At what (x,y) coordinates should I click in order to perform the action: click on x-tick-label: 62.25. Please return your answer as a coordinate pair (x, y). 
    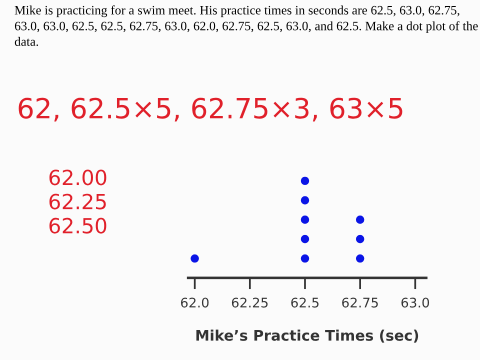
    Looking at the image, I should click on (250, 303).